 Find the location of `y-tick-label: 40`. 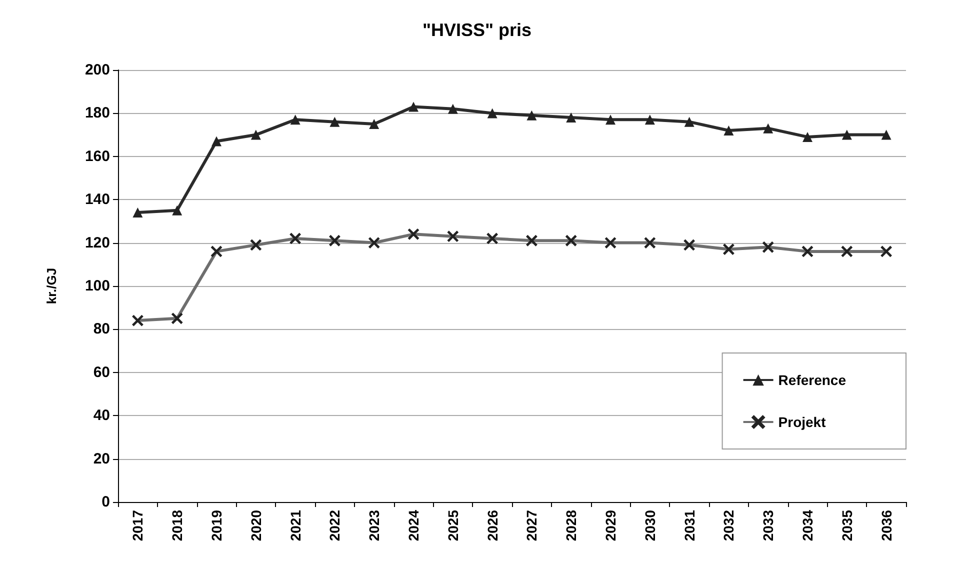

y-tick-label: 40 is located at coordinates (101, 415).